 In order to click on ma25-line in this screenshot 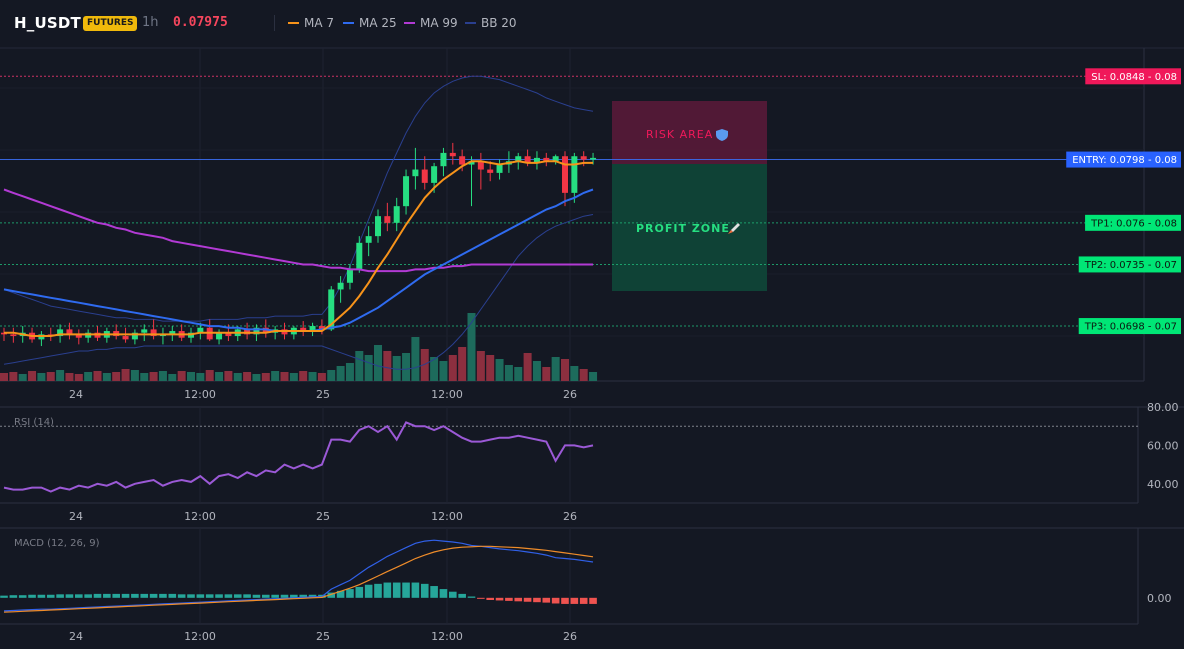, I will do `click(298, 260)`.